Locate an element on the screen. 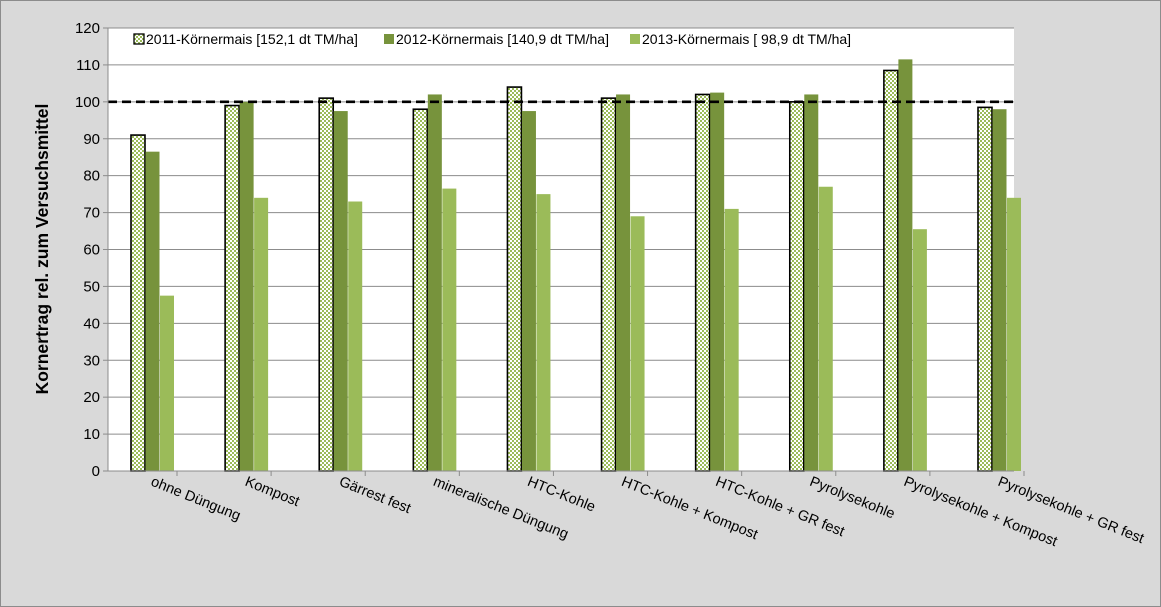 The width and height of the screenshot is (1161, 607). category-label: Gärrest fest is located at coordinates (375, 495).